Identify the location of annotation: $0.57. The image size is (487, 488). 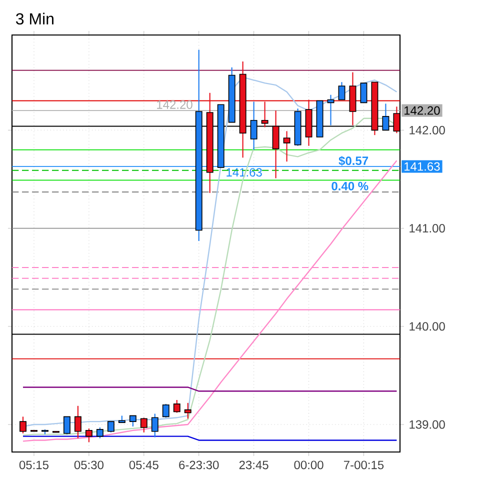
(353, 161).